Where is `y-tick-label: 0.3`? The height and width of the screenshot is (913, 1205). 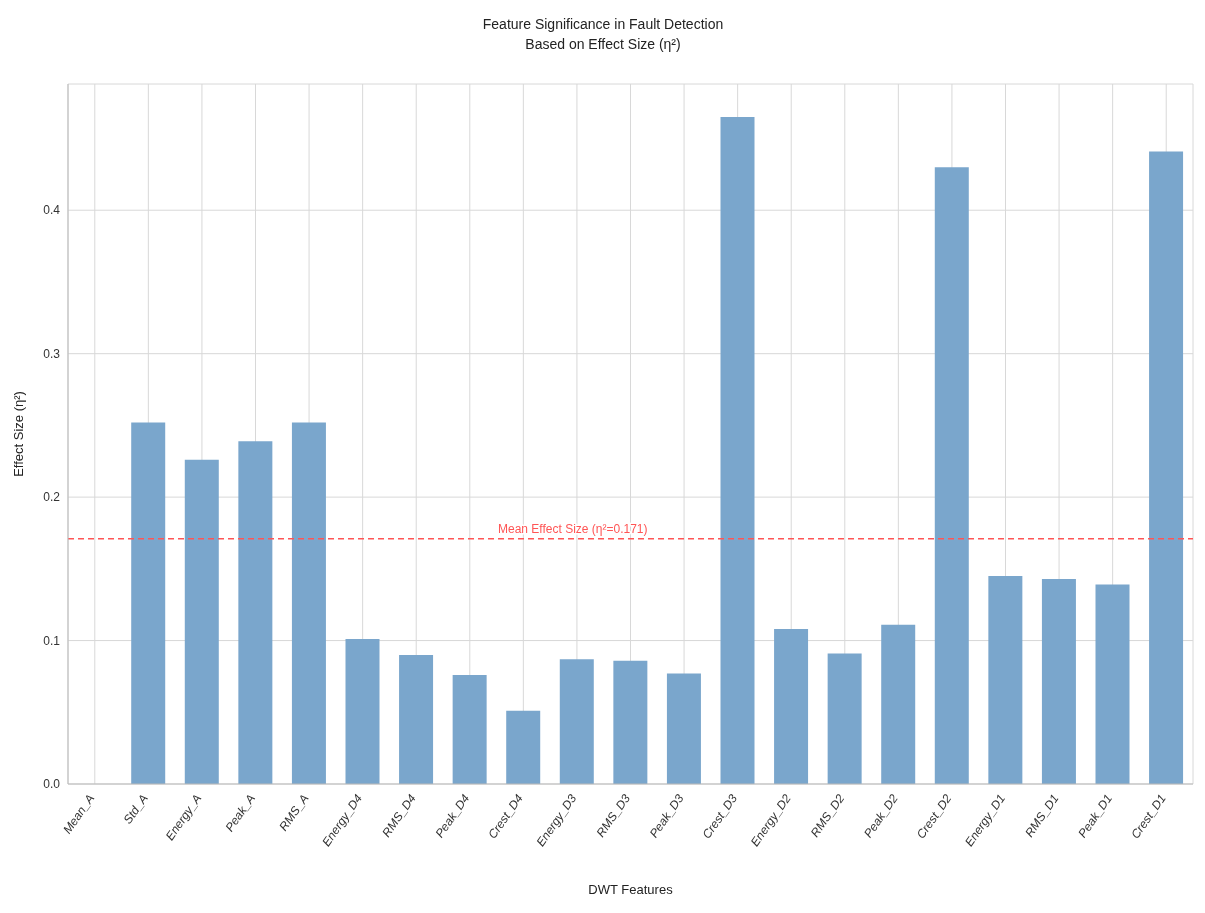 y-tick-label: 0.3 is located at coordinates (52, 353).